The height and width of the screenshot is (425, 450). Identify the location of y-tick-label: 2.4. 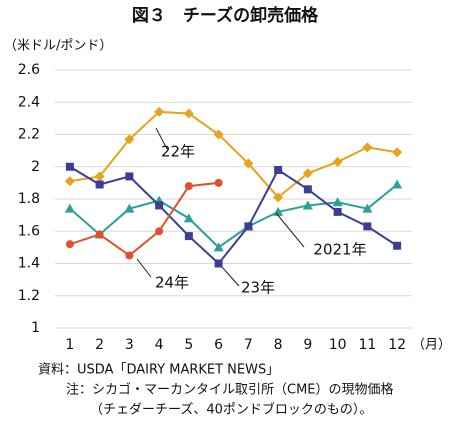
(29, 102).